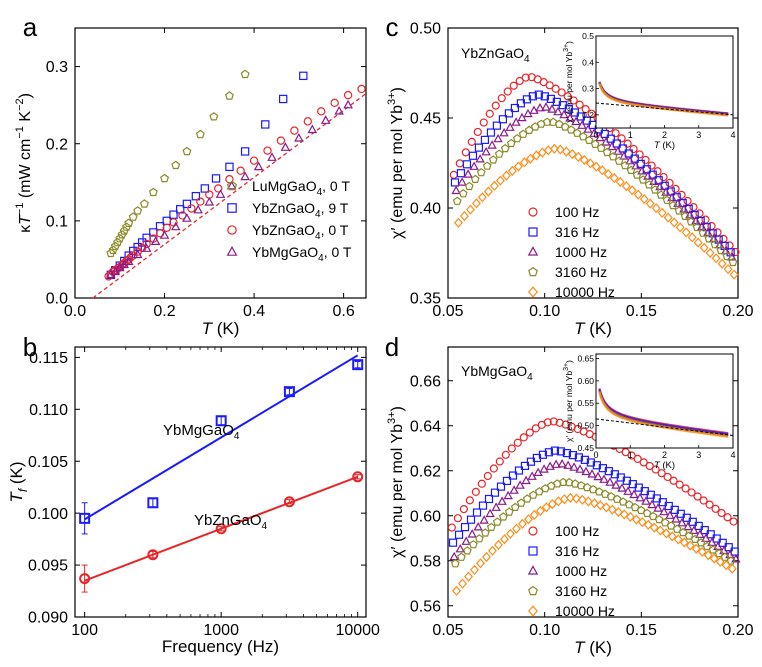  I want to click on inset-x-label: T (K), so click(664, 145).